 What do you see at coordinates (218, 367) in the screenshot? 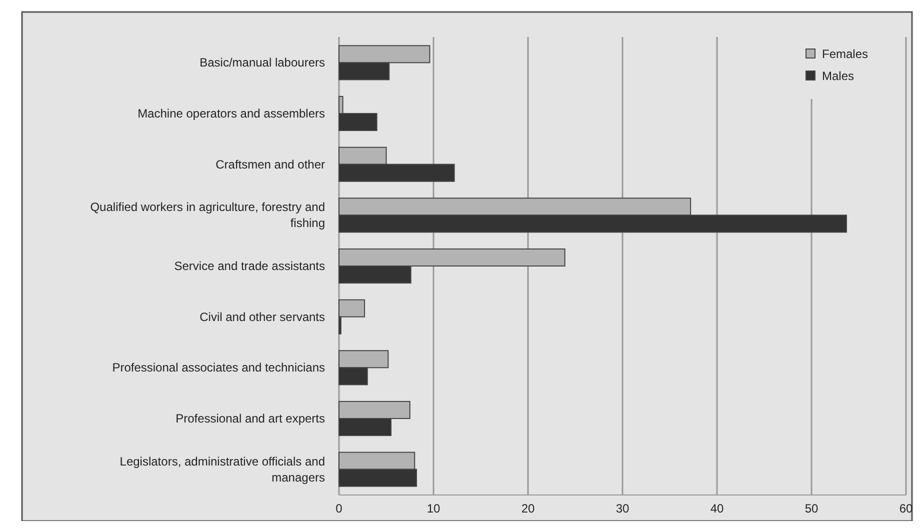
I see `y-tick-label: Professional associates and technicians` at bounding box center [218, 367].